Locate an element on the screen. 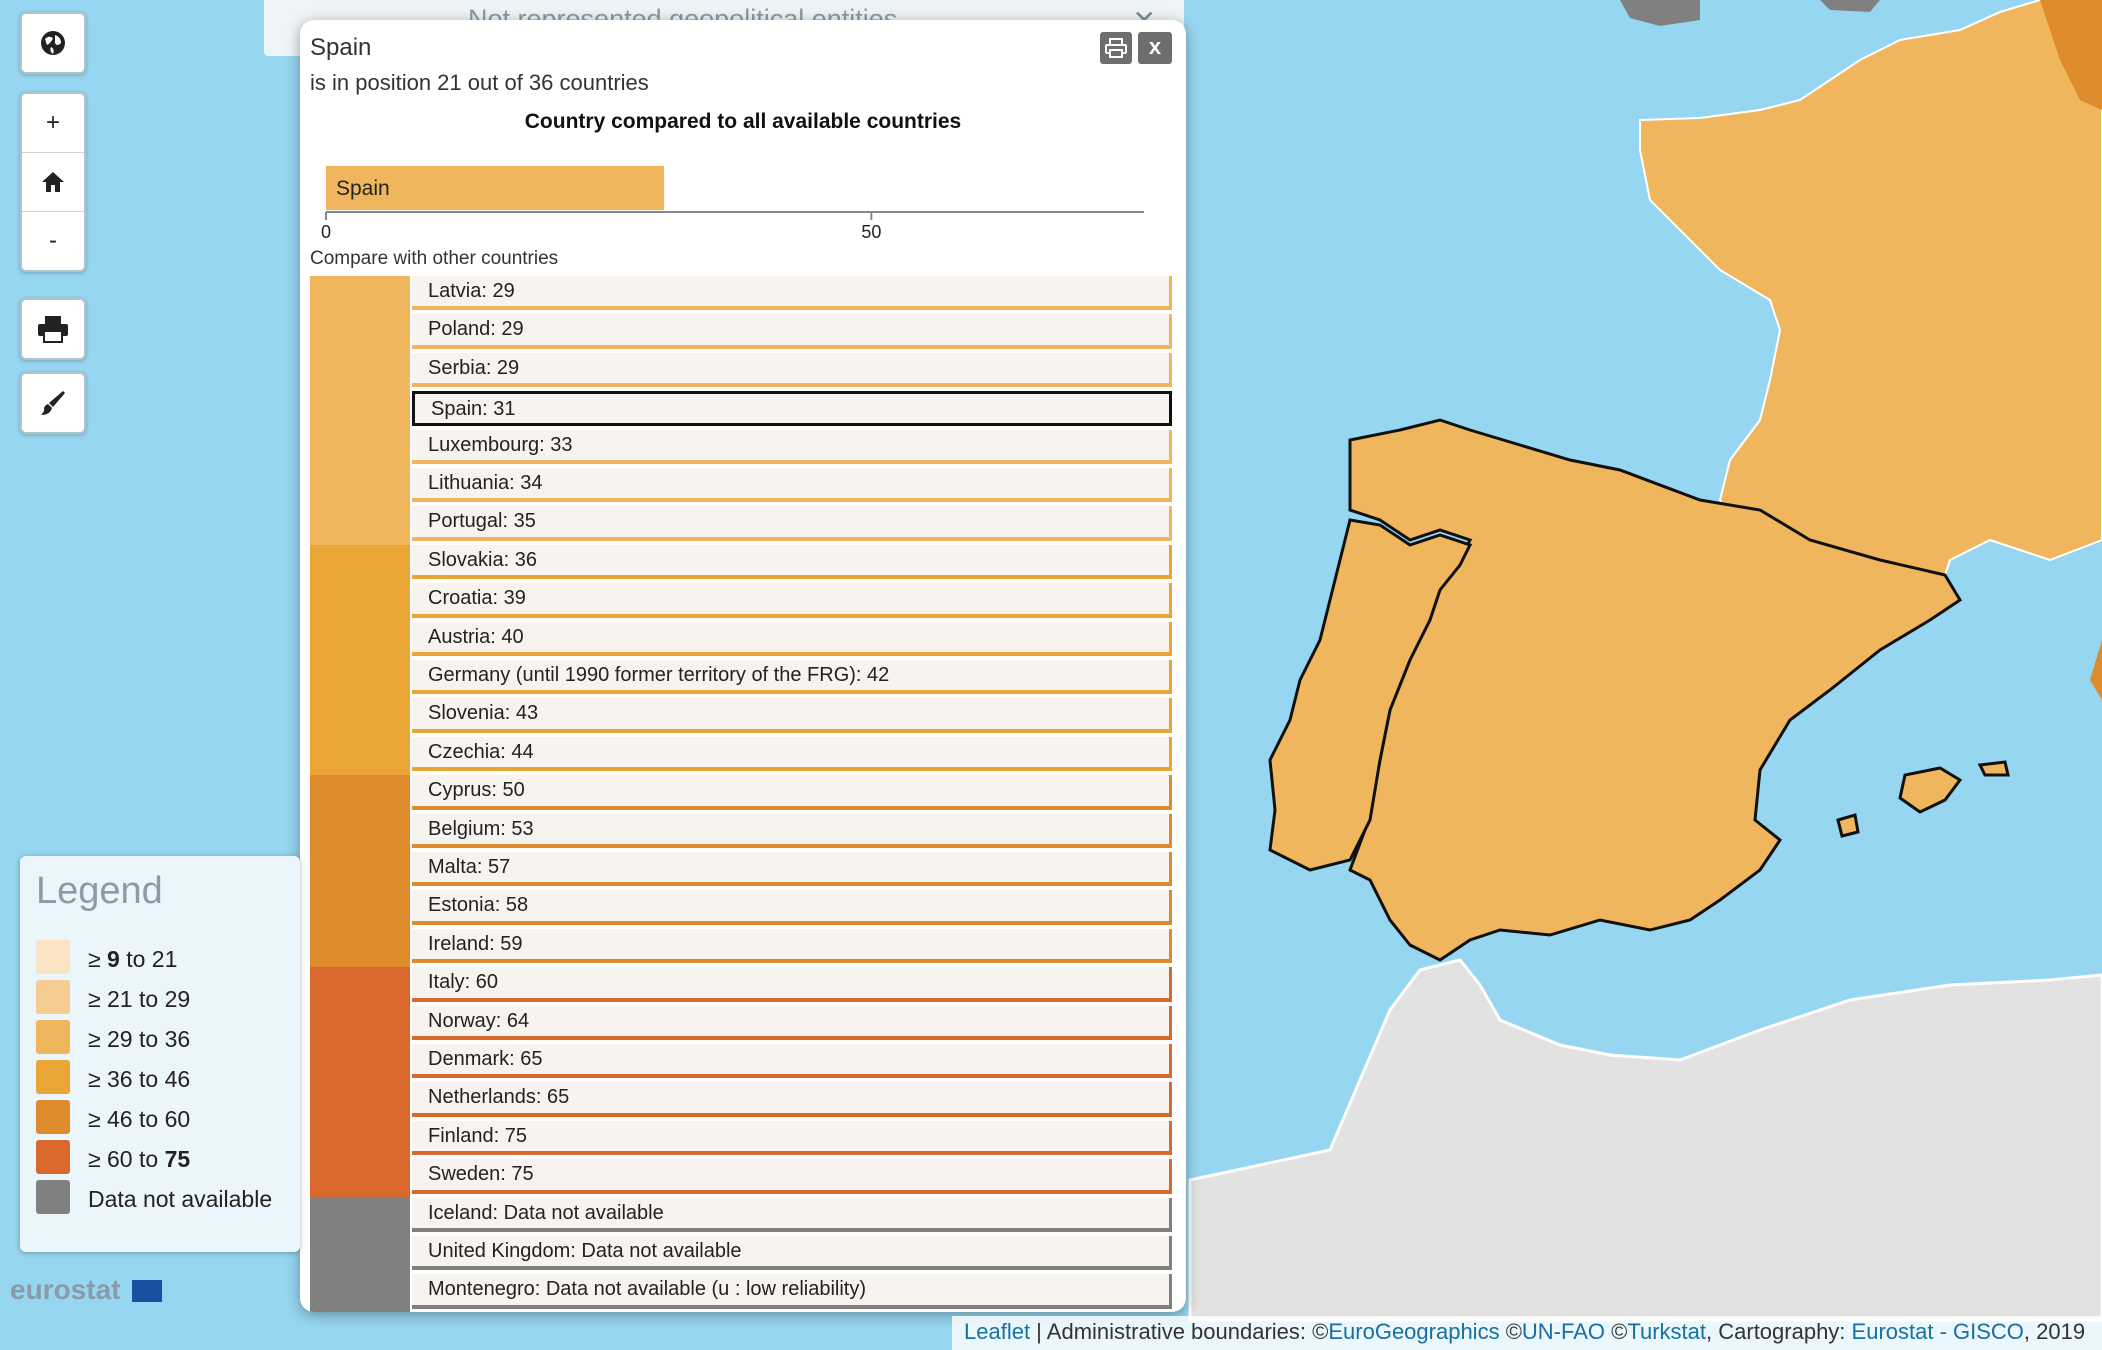  ranking-item: Finland: 75 is located at coordinates (792, 1138).